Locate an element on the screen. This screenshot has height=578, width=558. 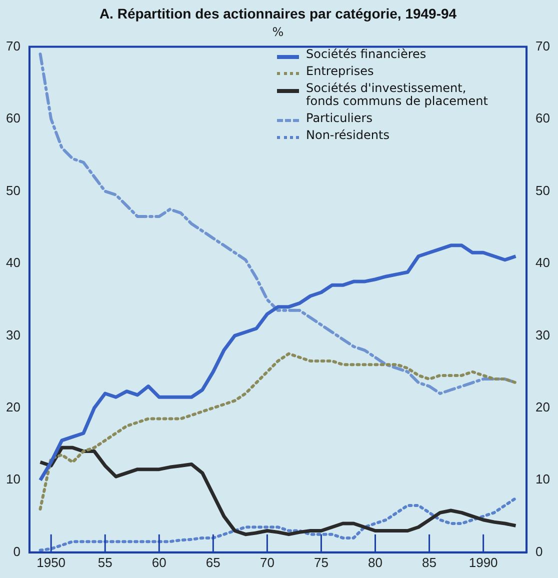
legend-label: Particuliers is located at coordinates (339, 118).